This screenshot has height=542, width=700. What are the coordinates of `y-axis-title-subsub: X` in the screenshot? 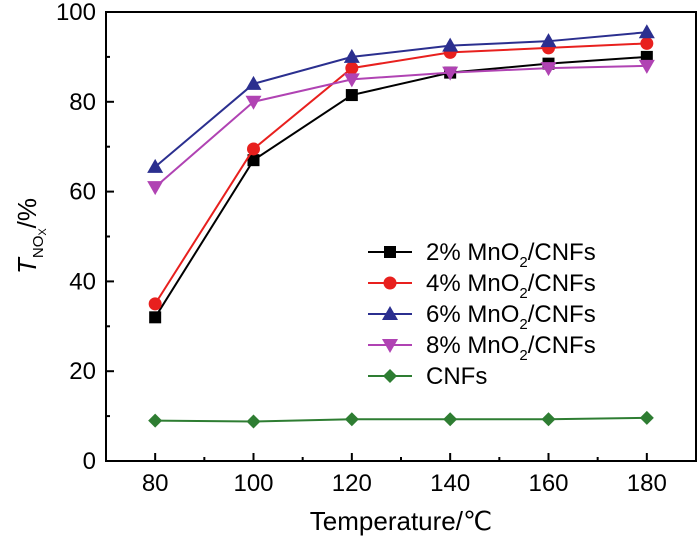 It's located at (43, 232).